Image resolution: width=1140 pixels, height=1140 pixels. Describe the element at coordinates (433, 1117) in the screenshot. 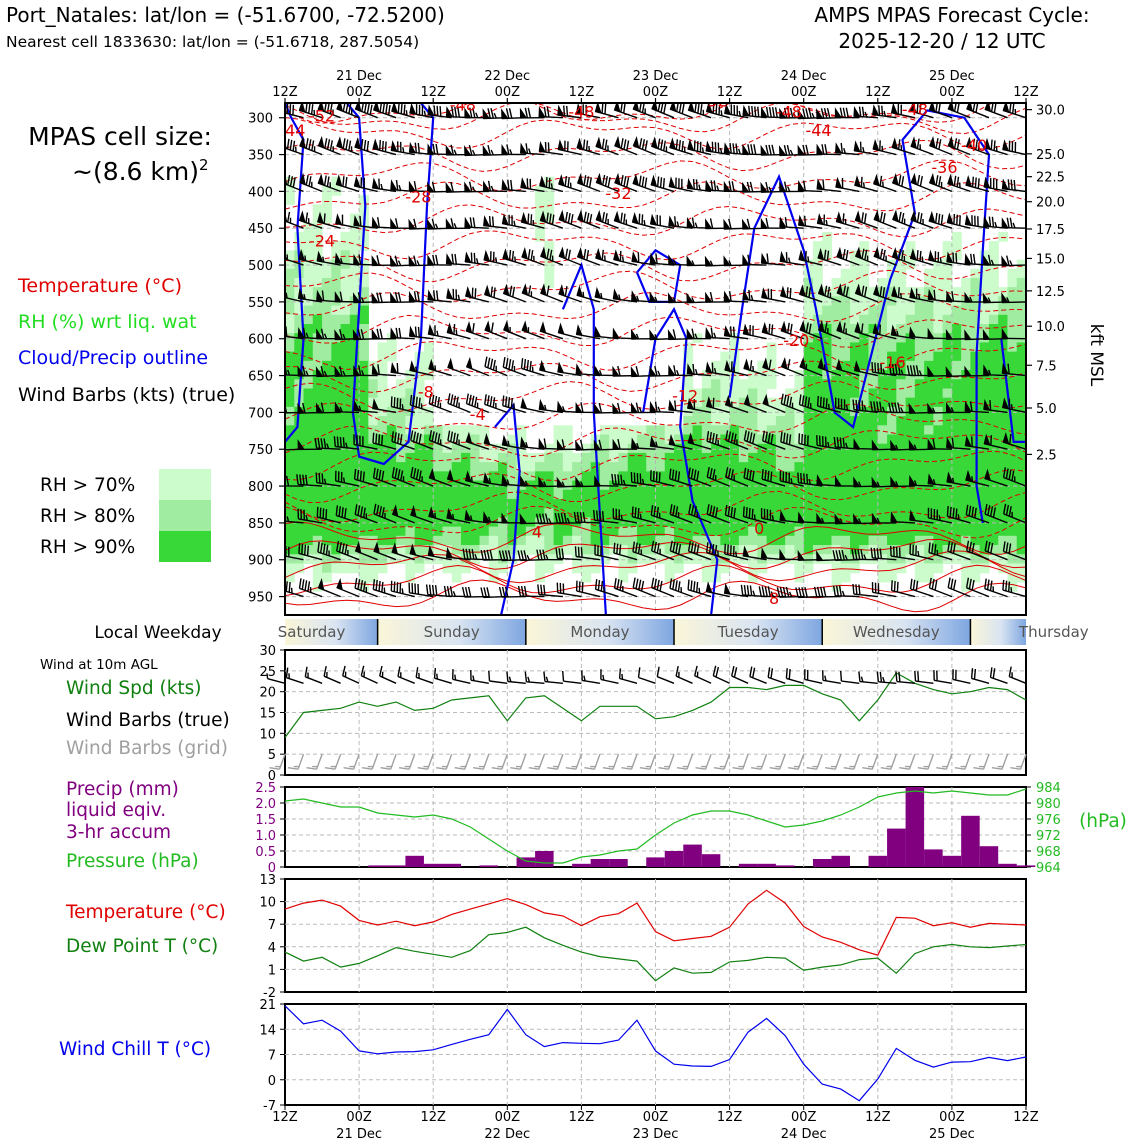

I see `bottom-time-tick-label: 12Z` at that location.